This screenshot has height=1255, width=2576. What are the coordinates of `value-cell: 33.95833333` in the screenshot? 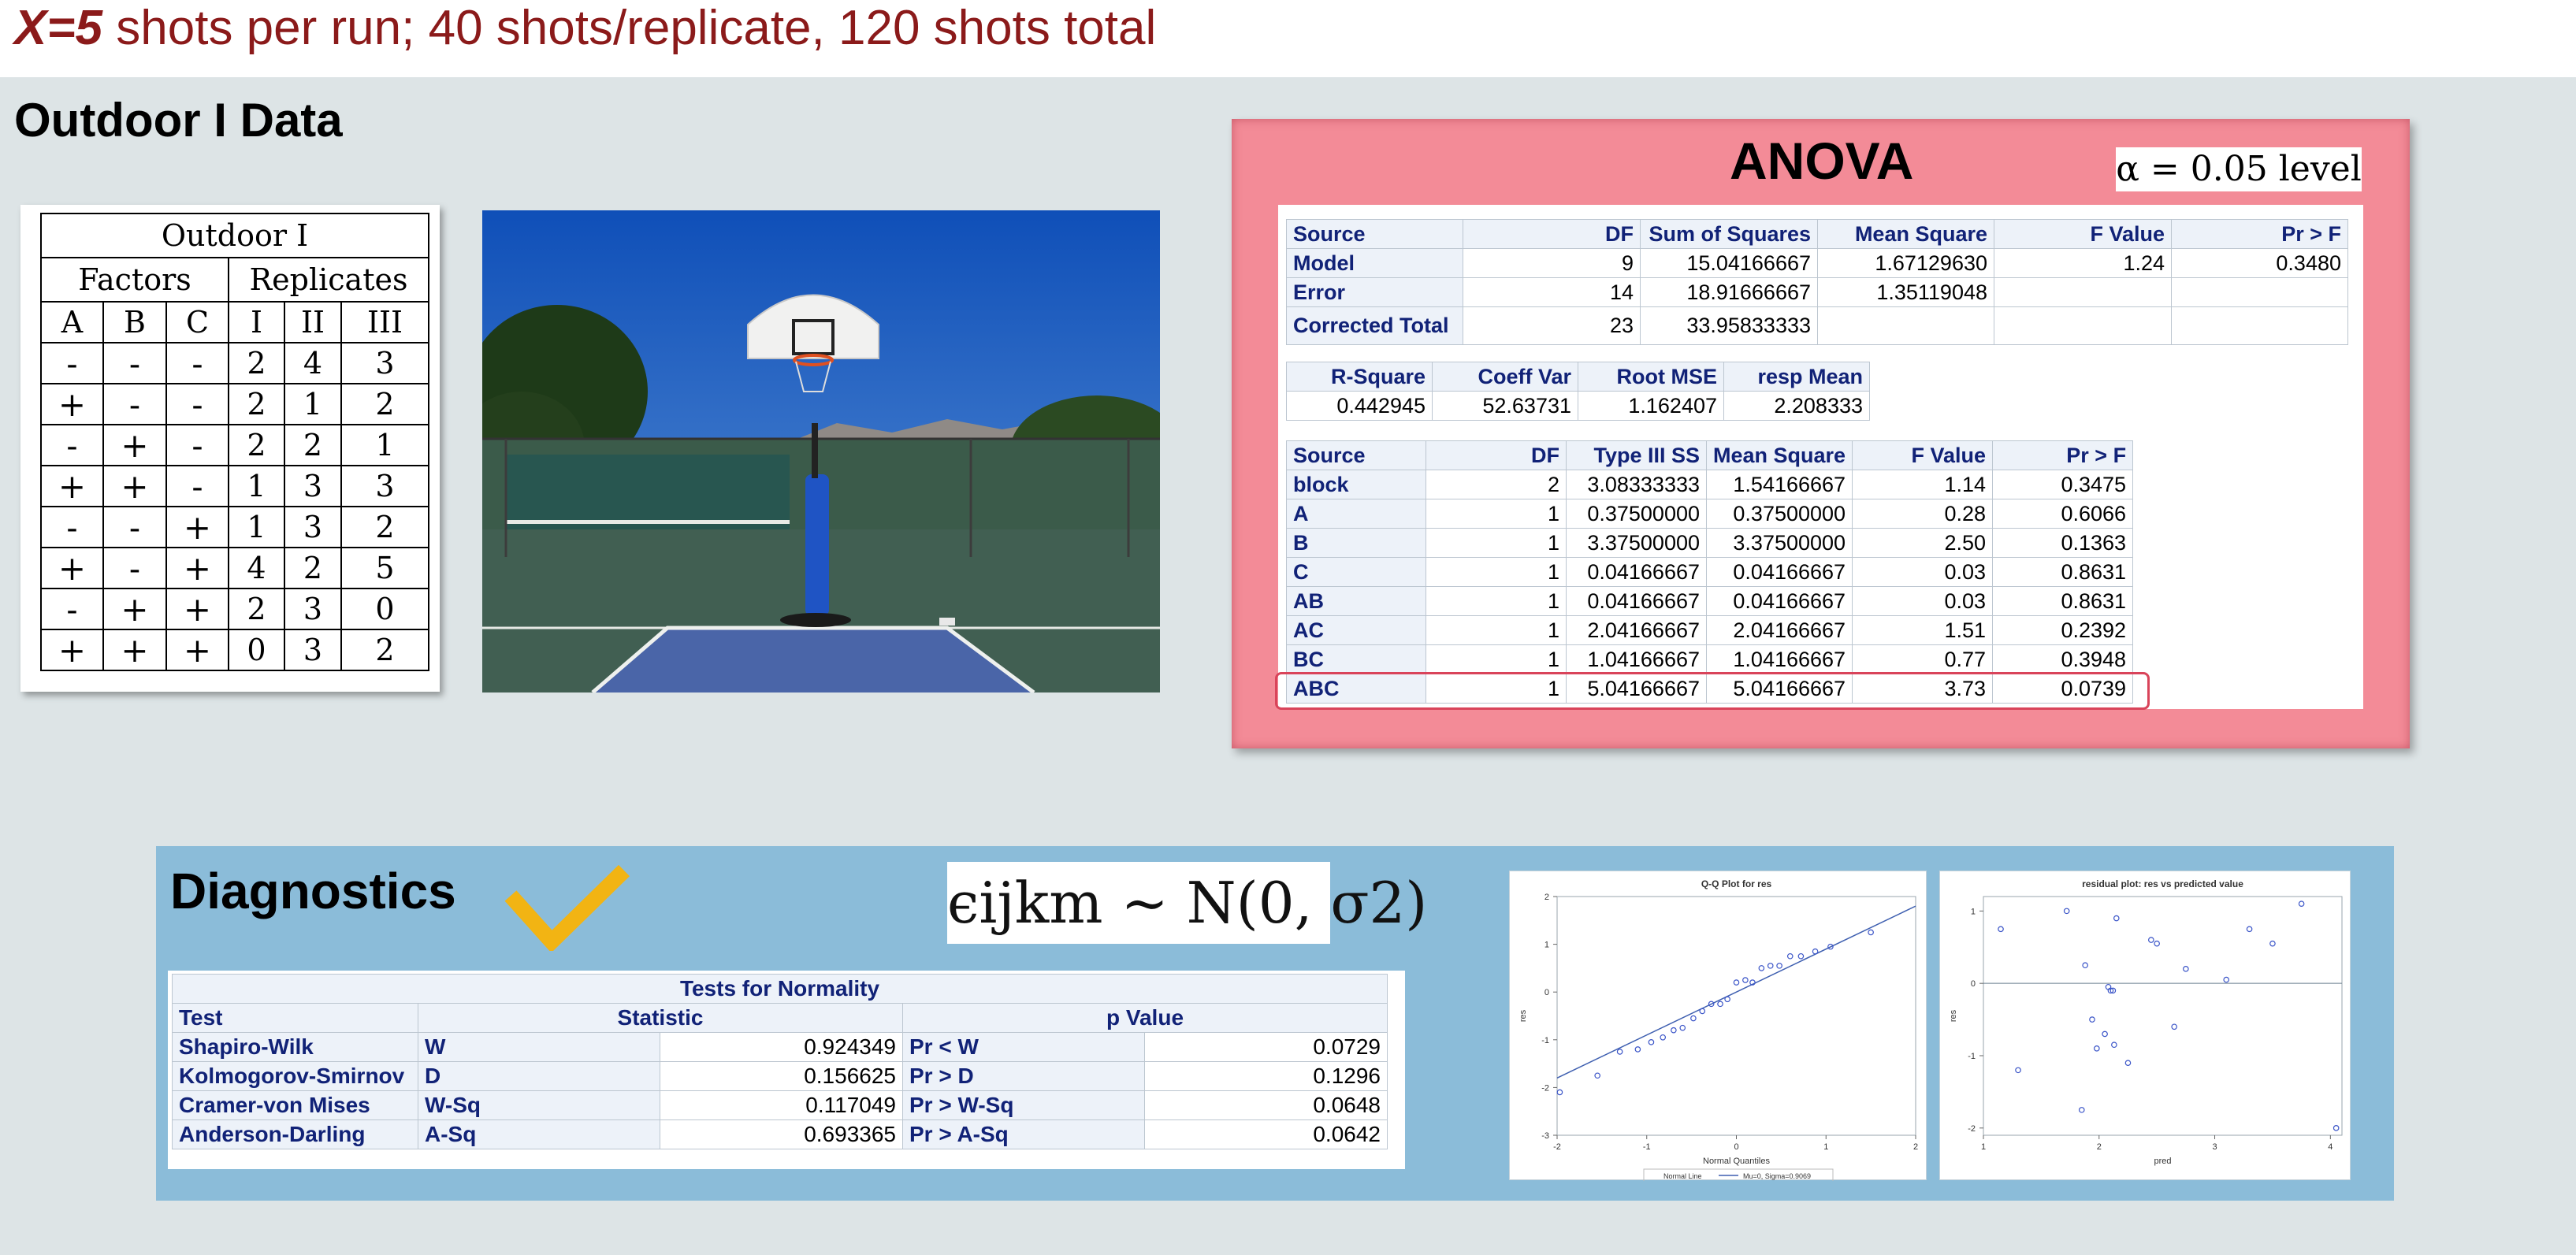 It's located at (1729, 325).